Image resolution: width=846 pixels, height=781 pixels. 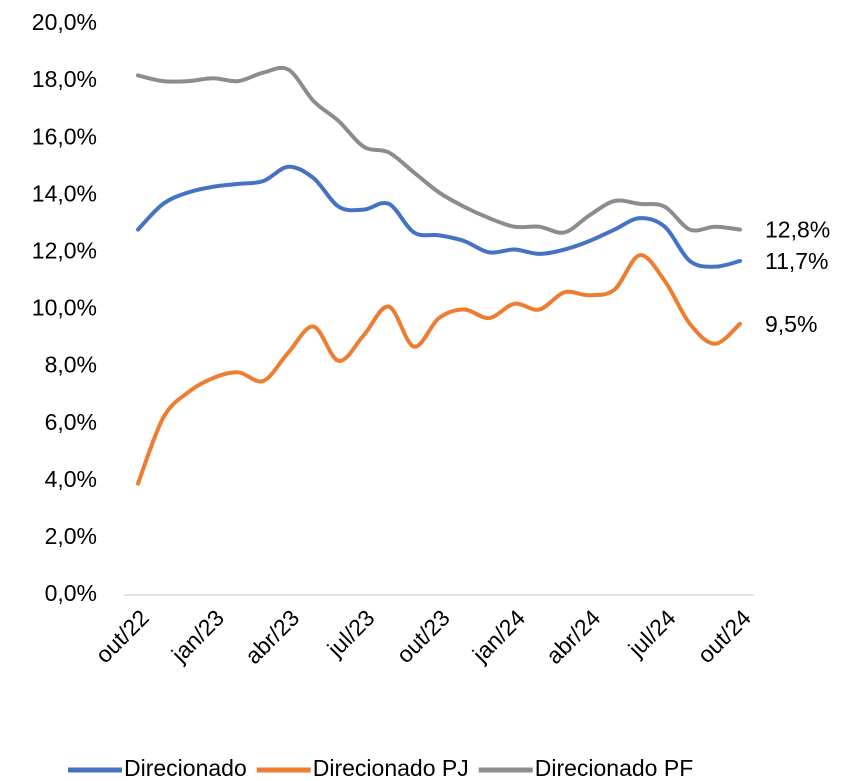 I want to click on x-tick-label: out/22, so click(x=122, y=636).